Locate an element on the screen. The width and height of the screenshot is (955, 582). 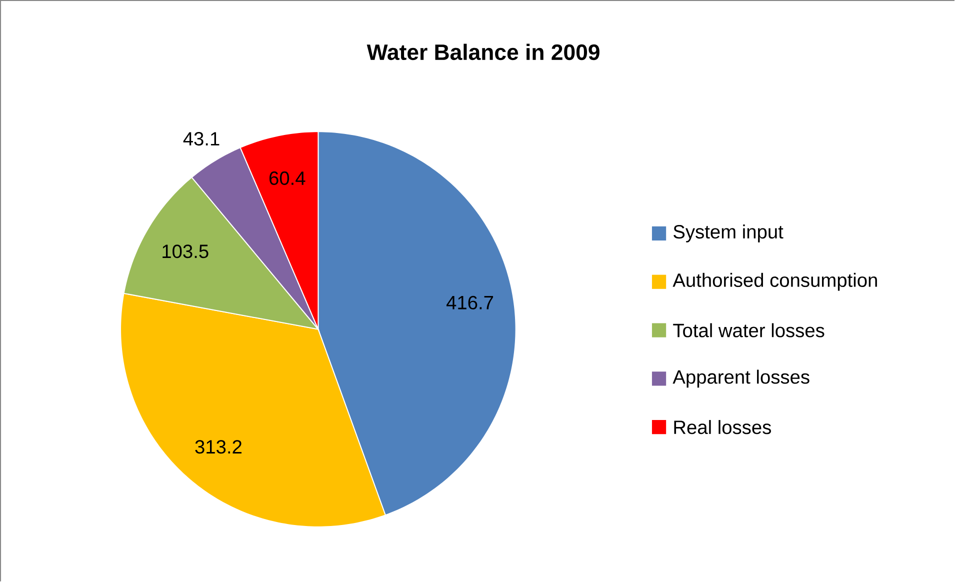
data-label: 103.5 is located at coordinates (185, 251).